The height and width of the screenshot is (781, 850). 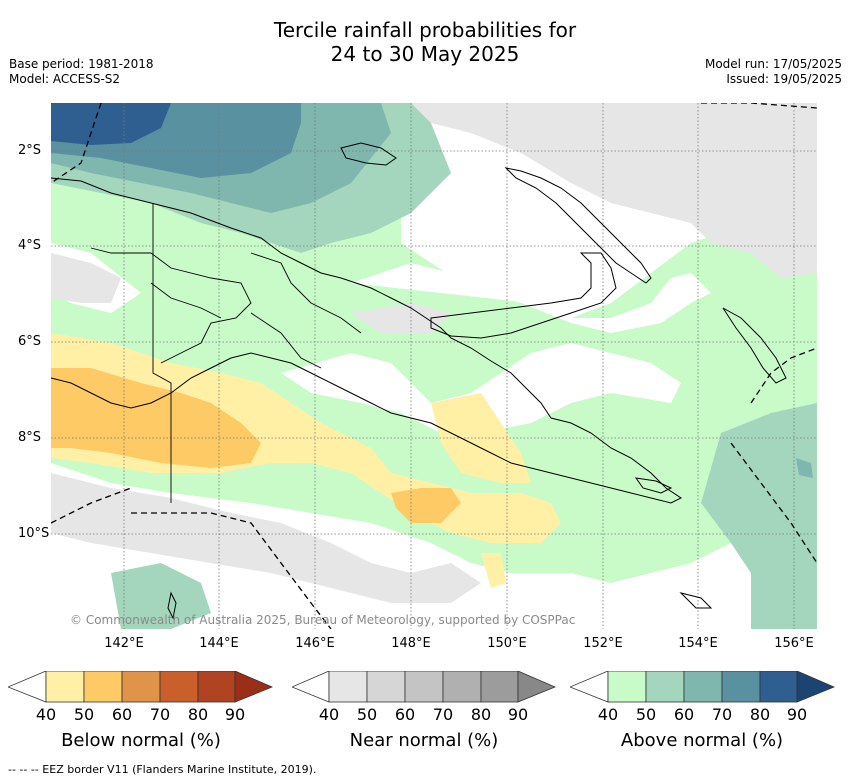 What do you see at coordinates (235, 714) in the screenshot?
I see `below-tick-90: 90` at bounding box center [235, 714].